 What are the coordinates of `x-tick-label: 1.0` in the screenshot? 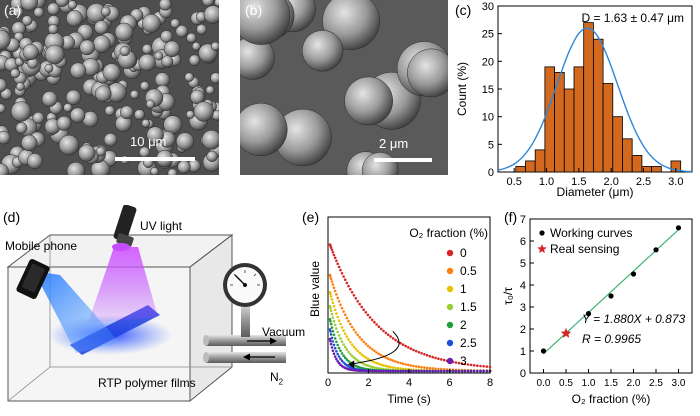 It's located at (589, 383).